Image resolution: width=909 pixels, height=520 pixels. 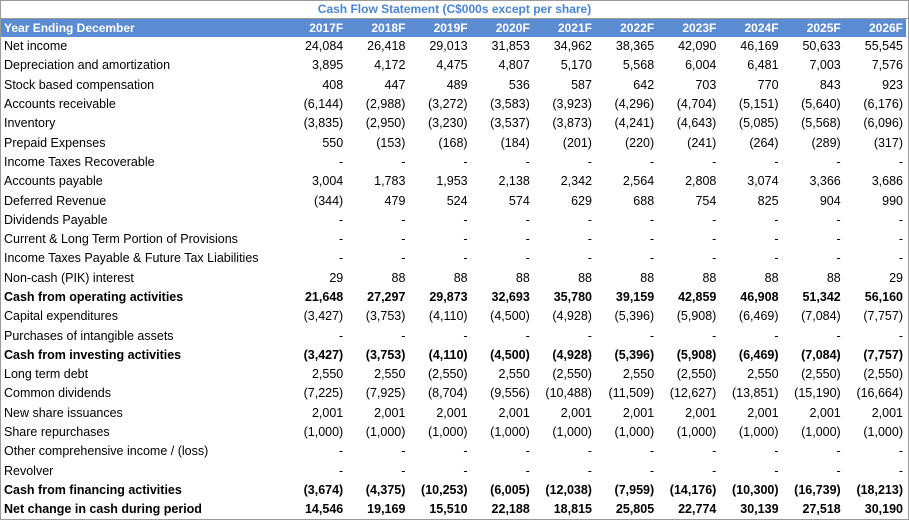 I want to click on cell-value: 574, so click(x=519, y=200).